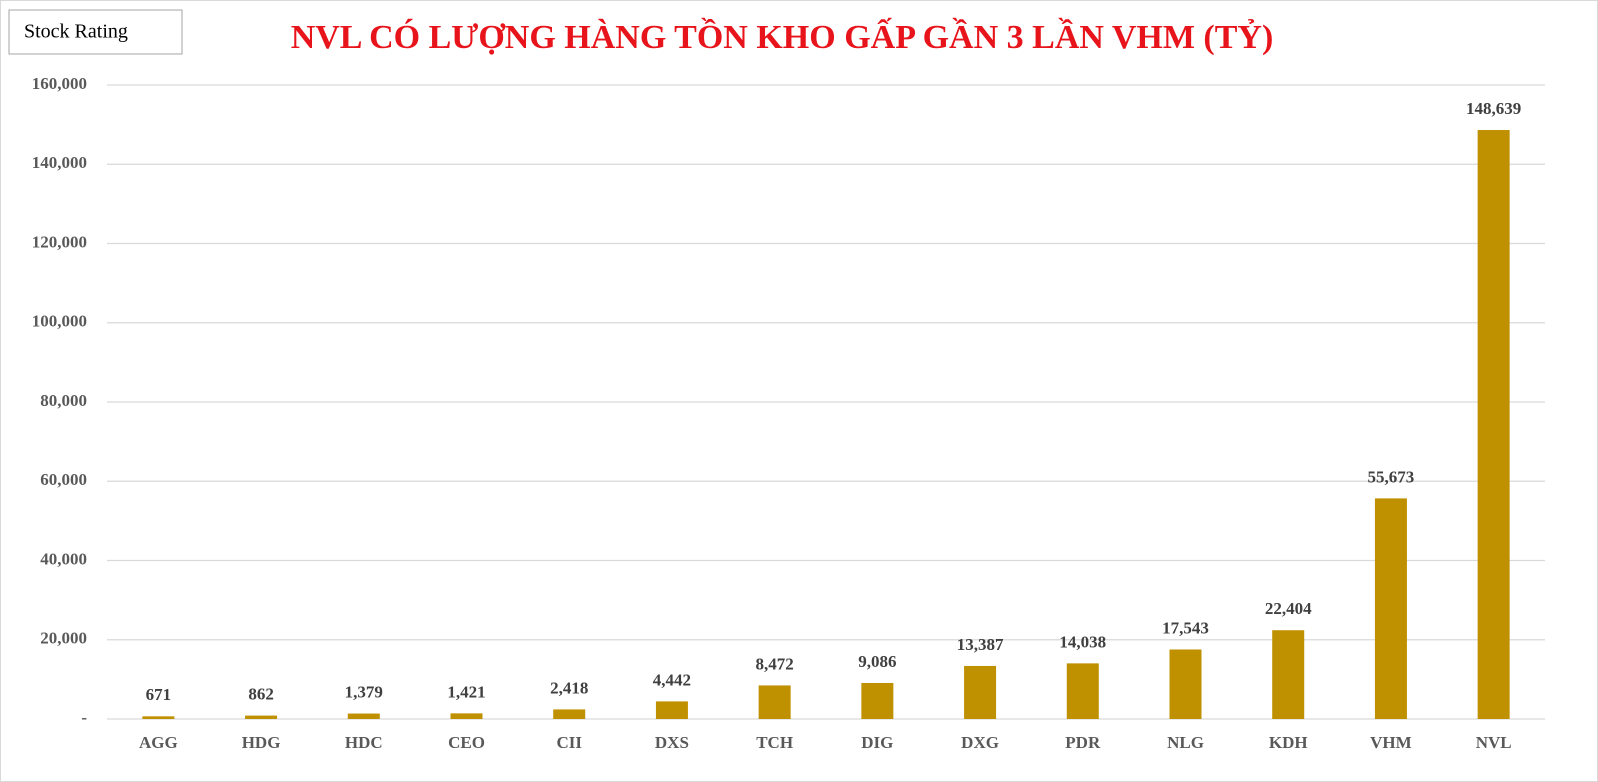 This screenshot has height=782, width=1598. What do you see at coordinates (1391, 742) in the screenshot?
I see `x-tick-label: VHM` at bounding box center [1391, 742].